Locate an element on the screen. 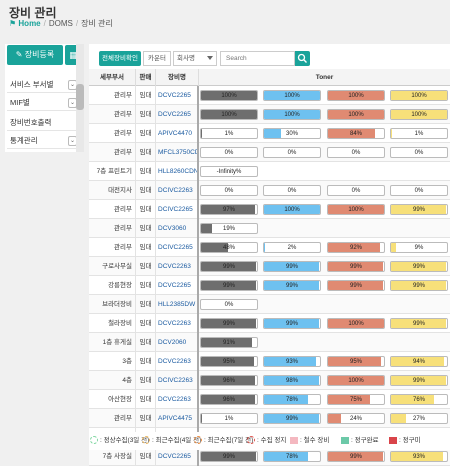  table-row: 관리부 임대 DCV3060 19% is located at coordinates (269, 228).